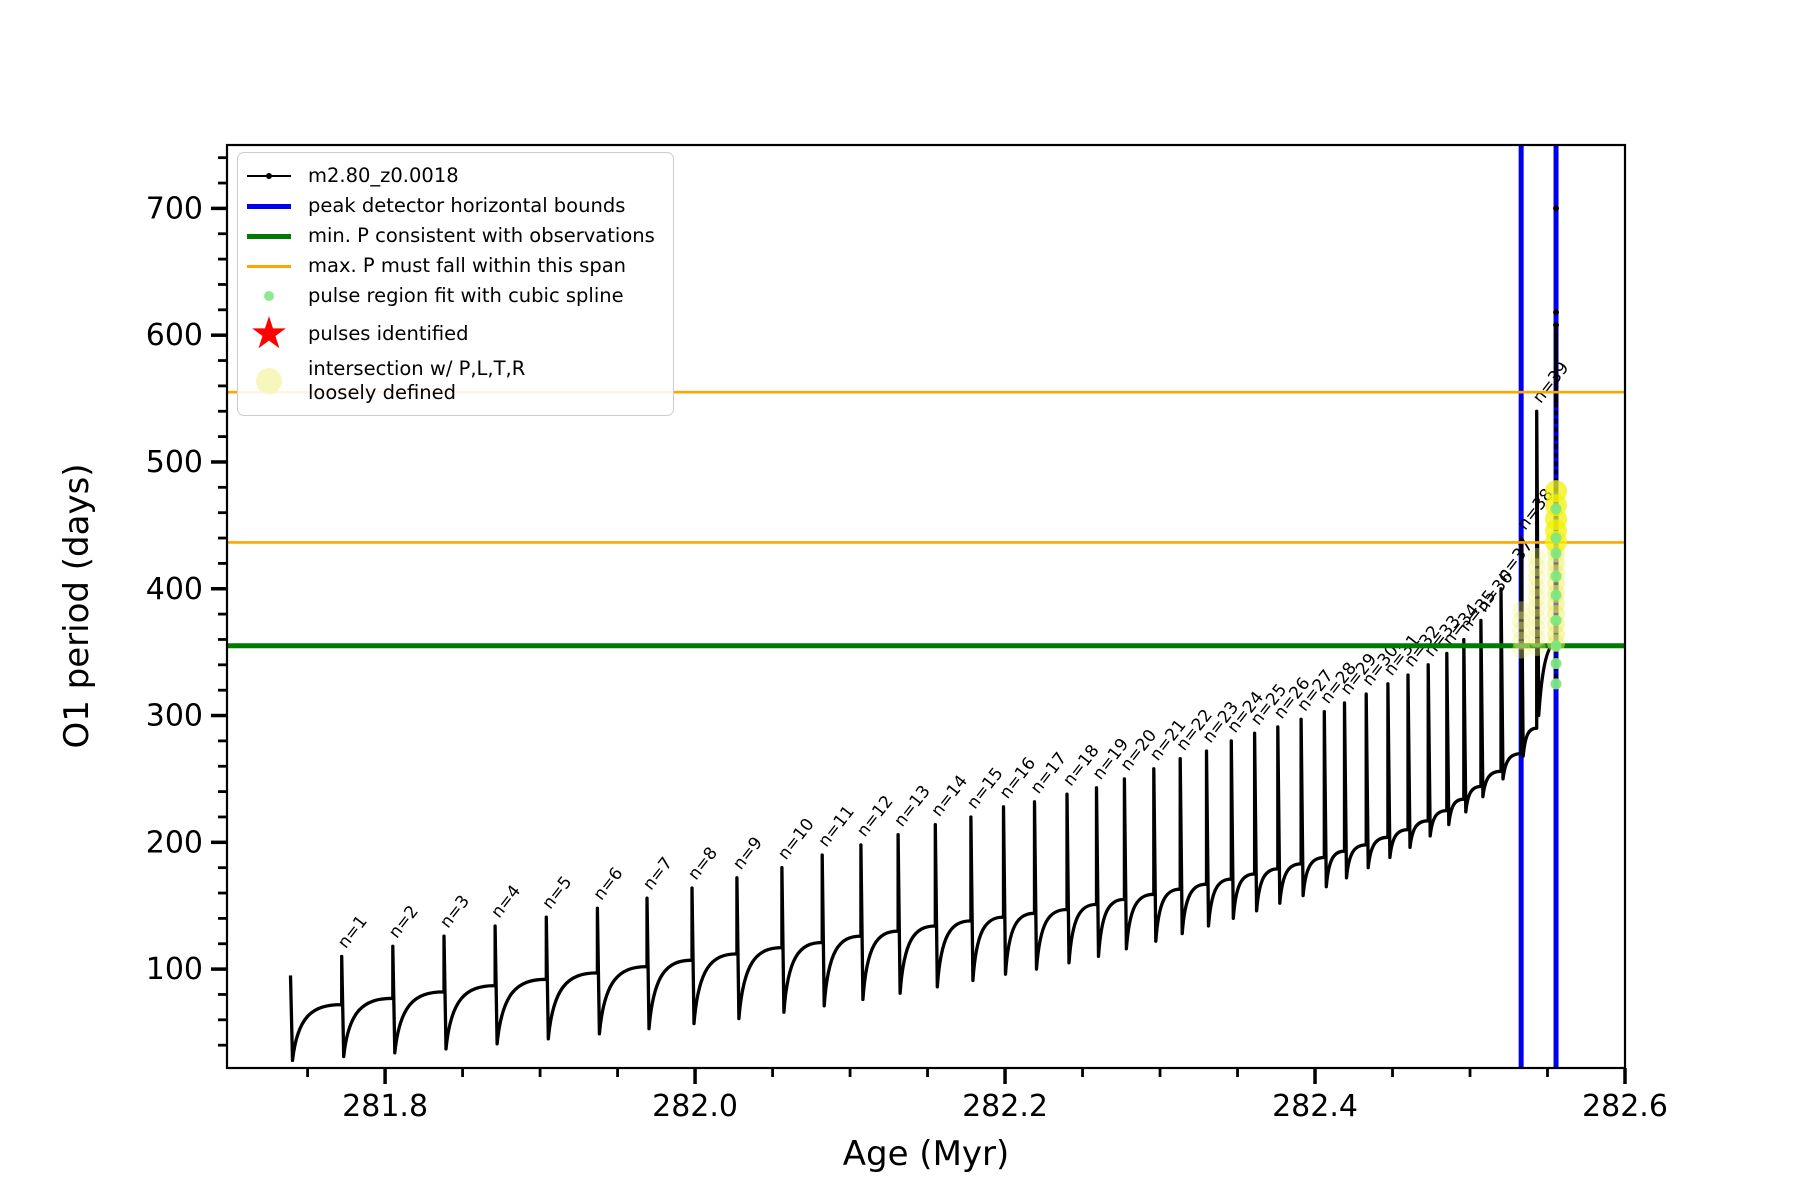 This screenshot has width=1800, height=1200. What do you see at coordinates (174, 462) in the screenshot?
I see `y-tick-label: 500` at bounding box center [174, 462].